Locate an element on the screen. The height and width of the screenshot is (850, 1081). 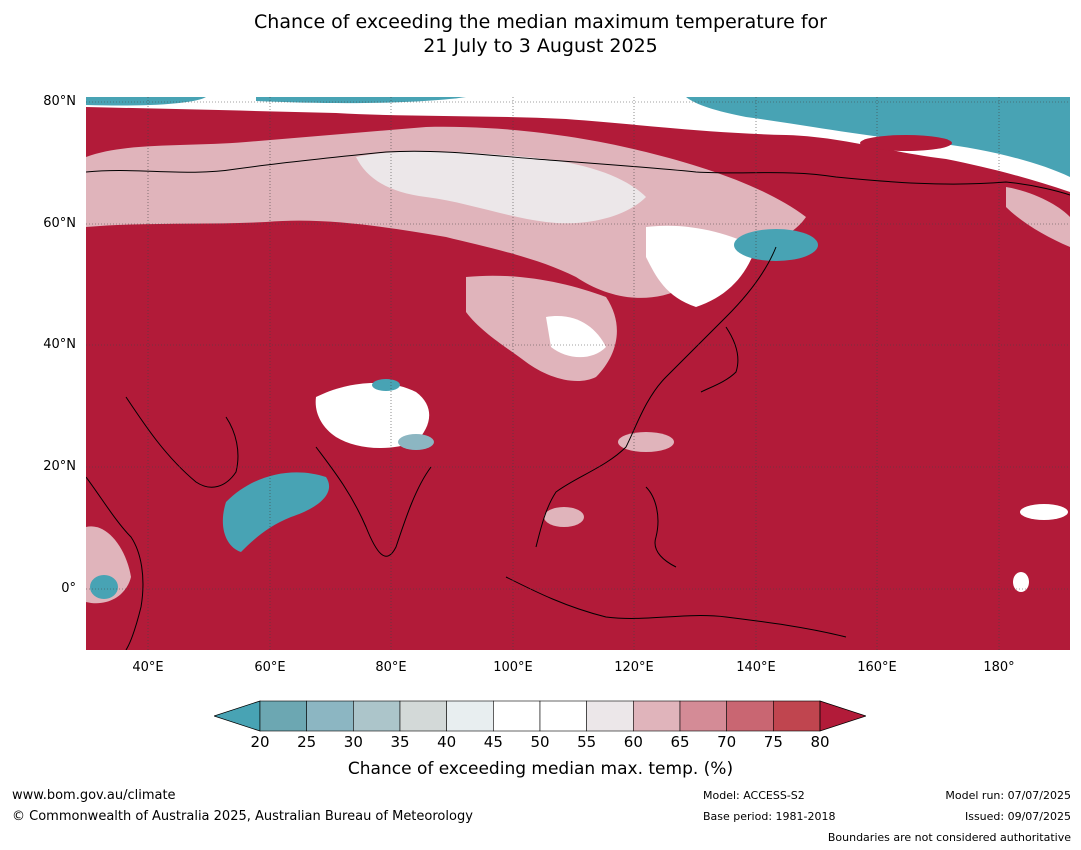
lon-label-40e: 40°E is located at coordinates (148, 667).